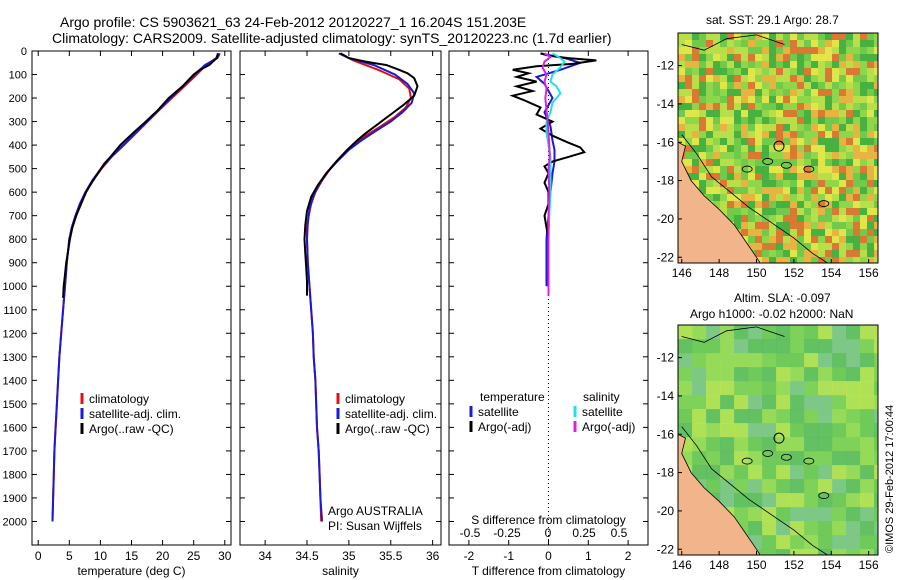  What do you see at coordinates (340, 571) in the screenshot?
I see `x-axis-label: salinity` at bounding box center [340, 571].